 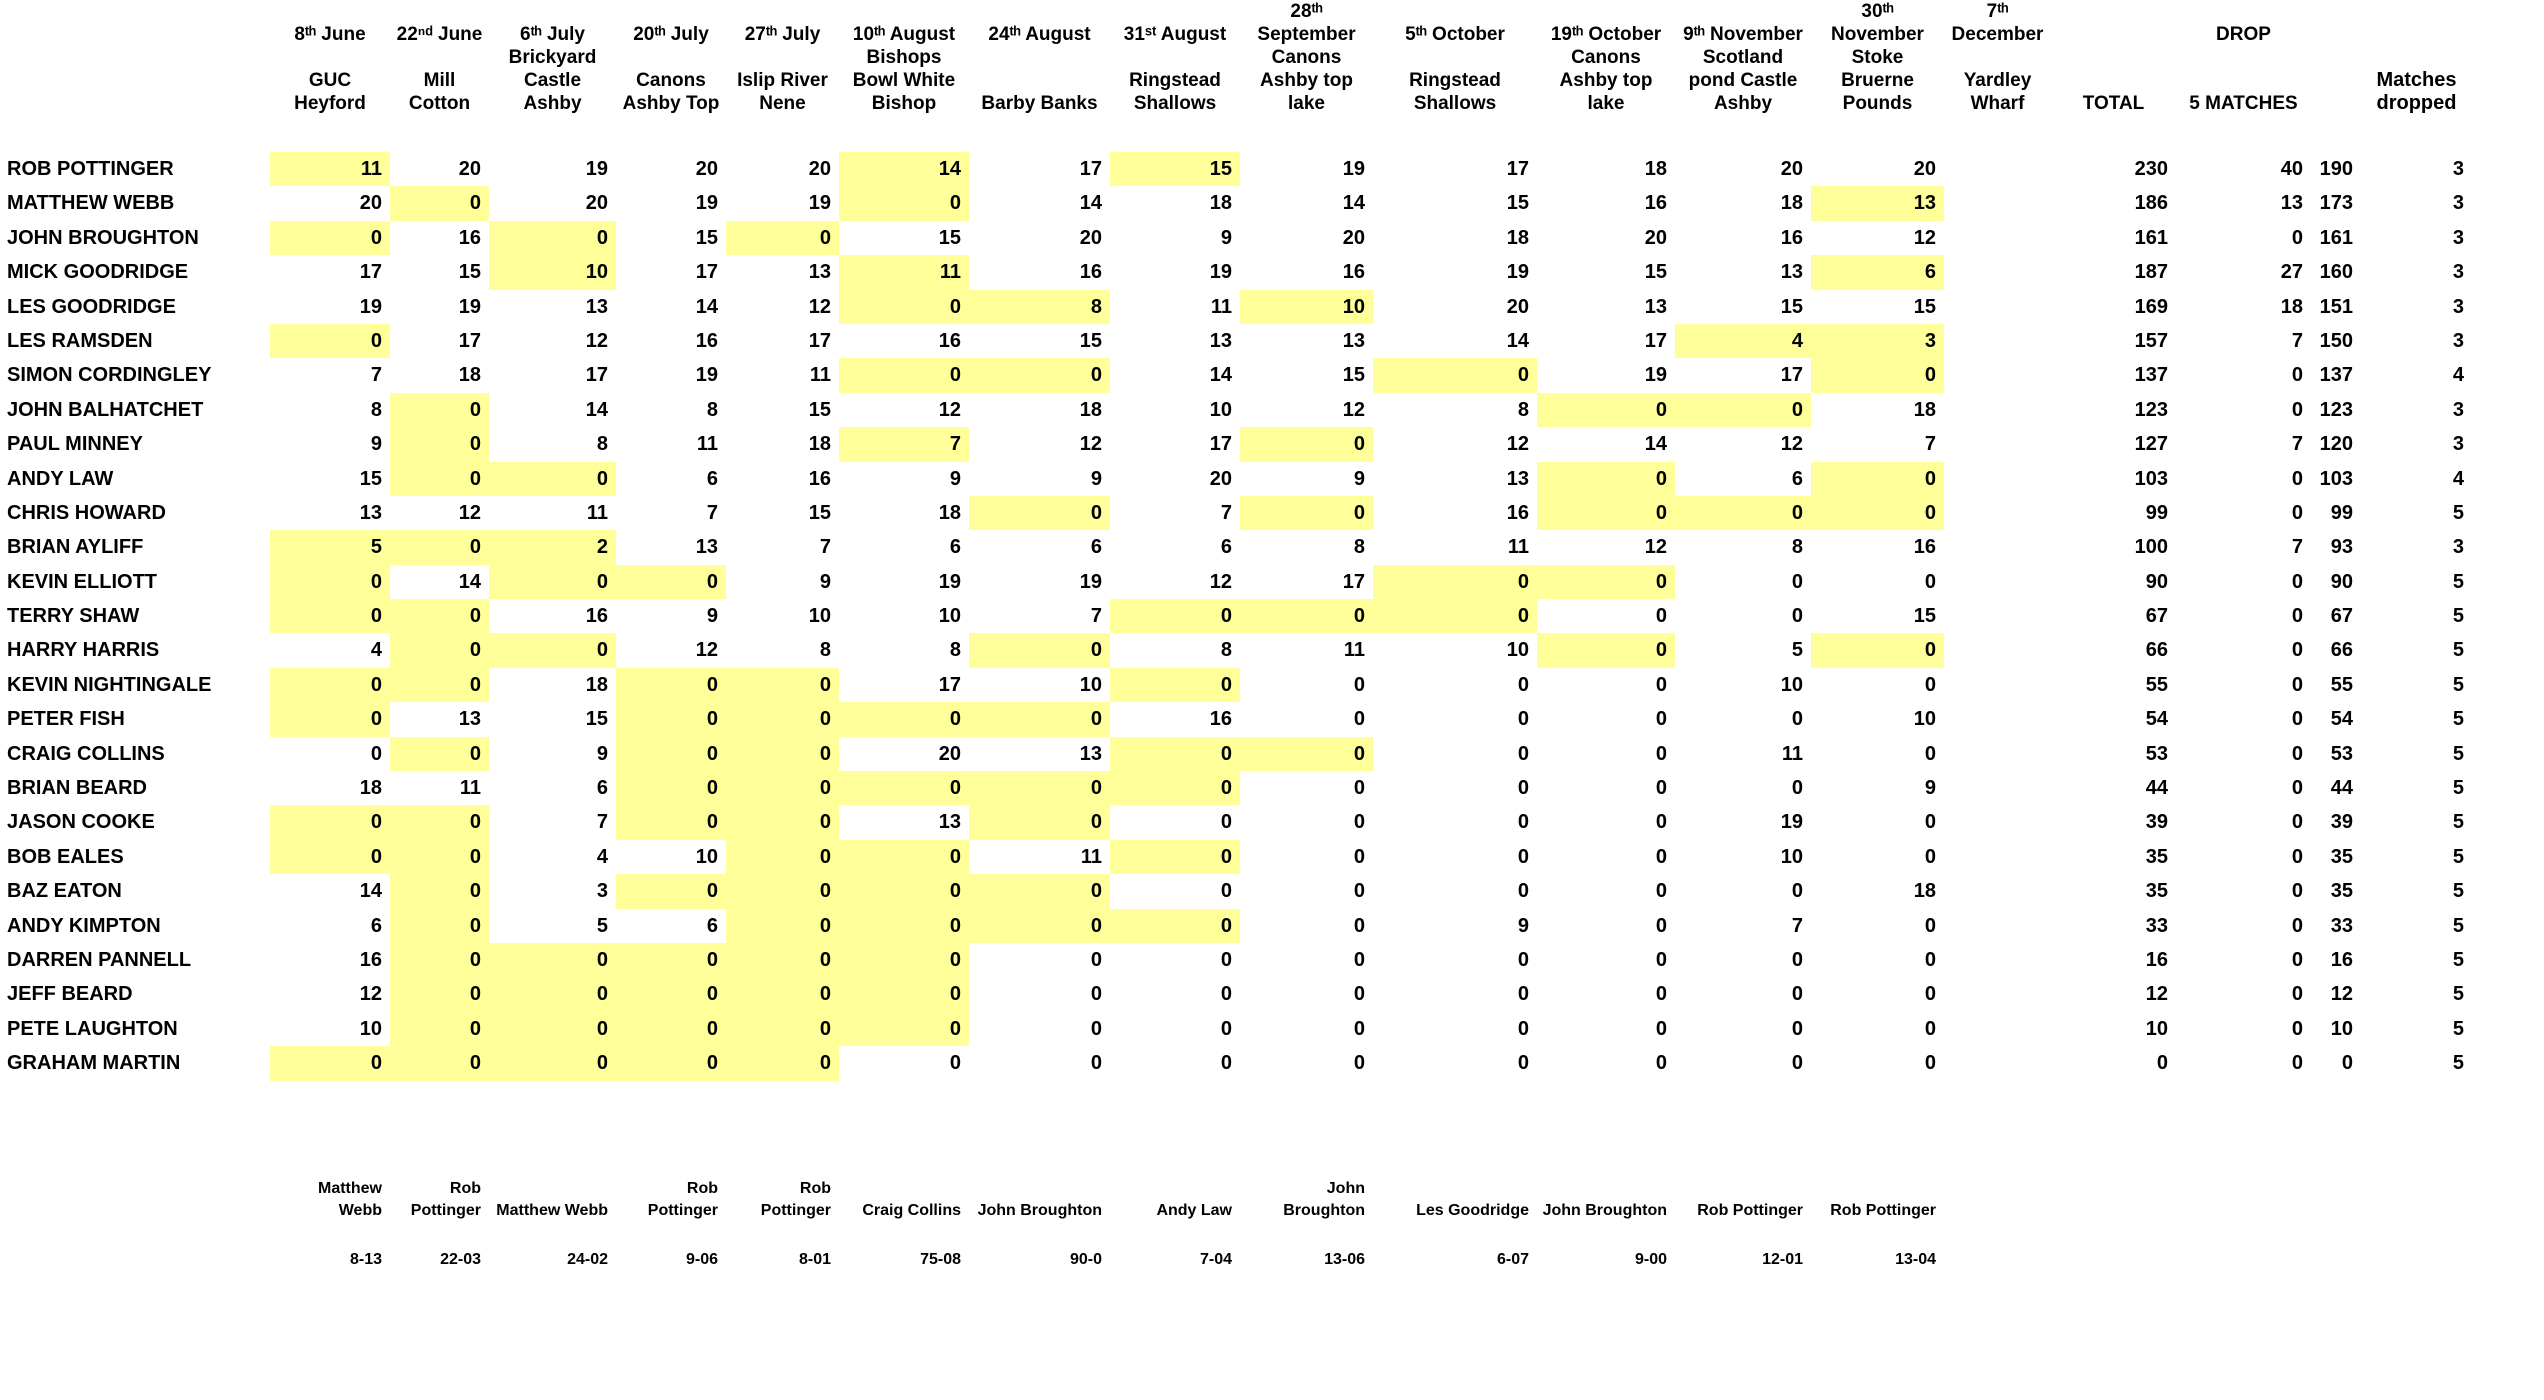 I want to click on winning-weight-cell-10: 9-00, so click(x=1650, y=1259).